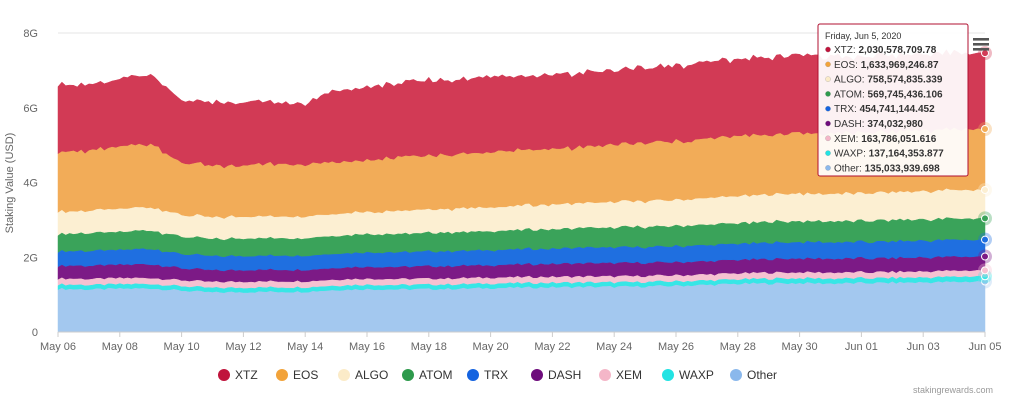  Describe the element at coordinates (885, 50) in the screenshot. I see `tooltip-row-xtz: XTZ: 2,030,578,709.78` at that location.